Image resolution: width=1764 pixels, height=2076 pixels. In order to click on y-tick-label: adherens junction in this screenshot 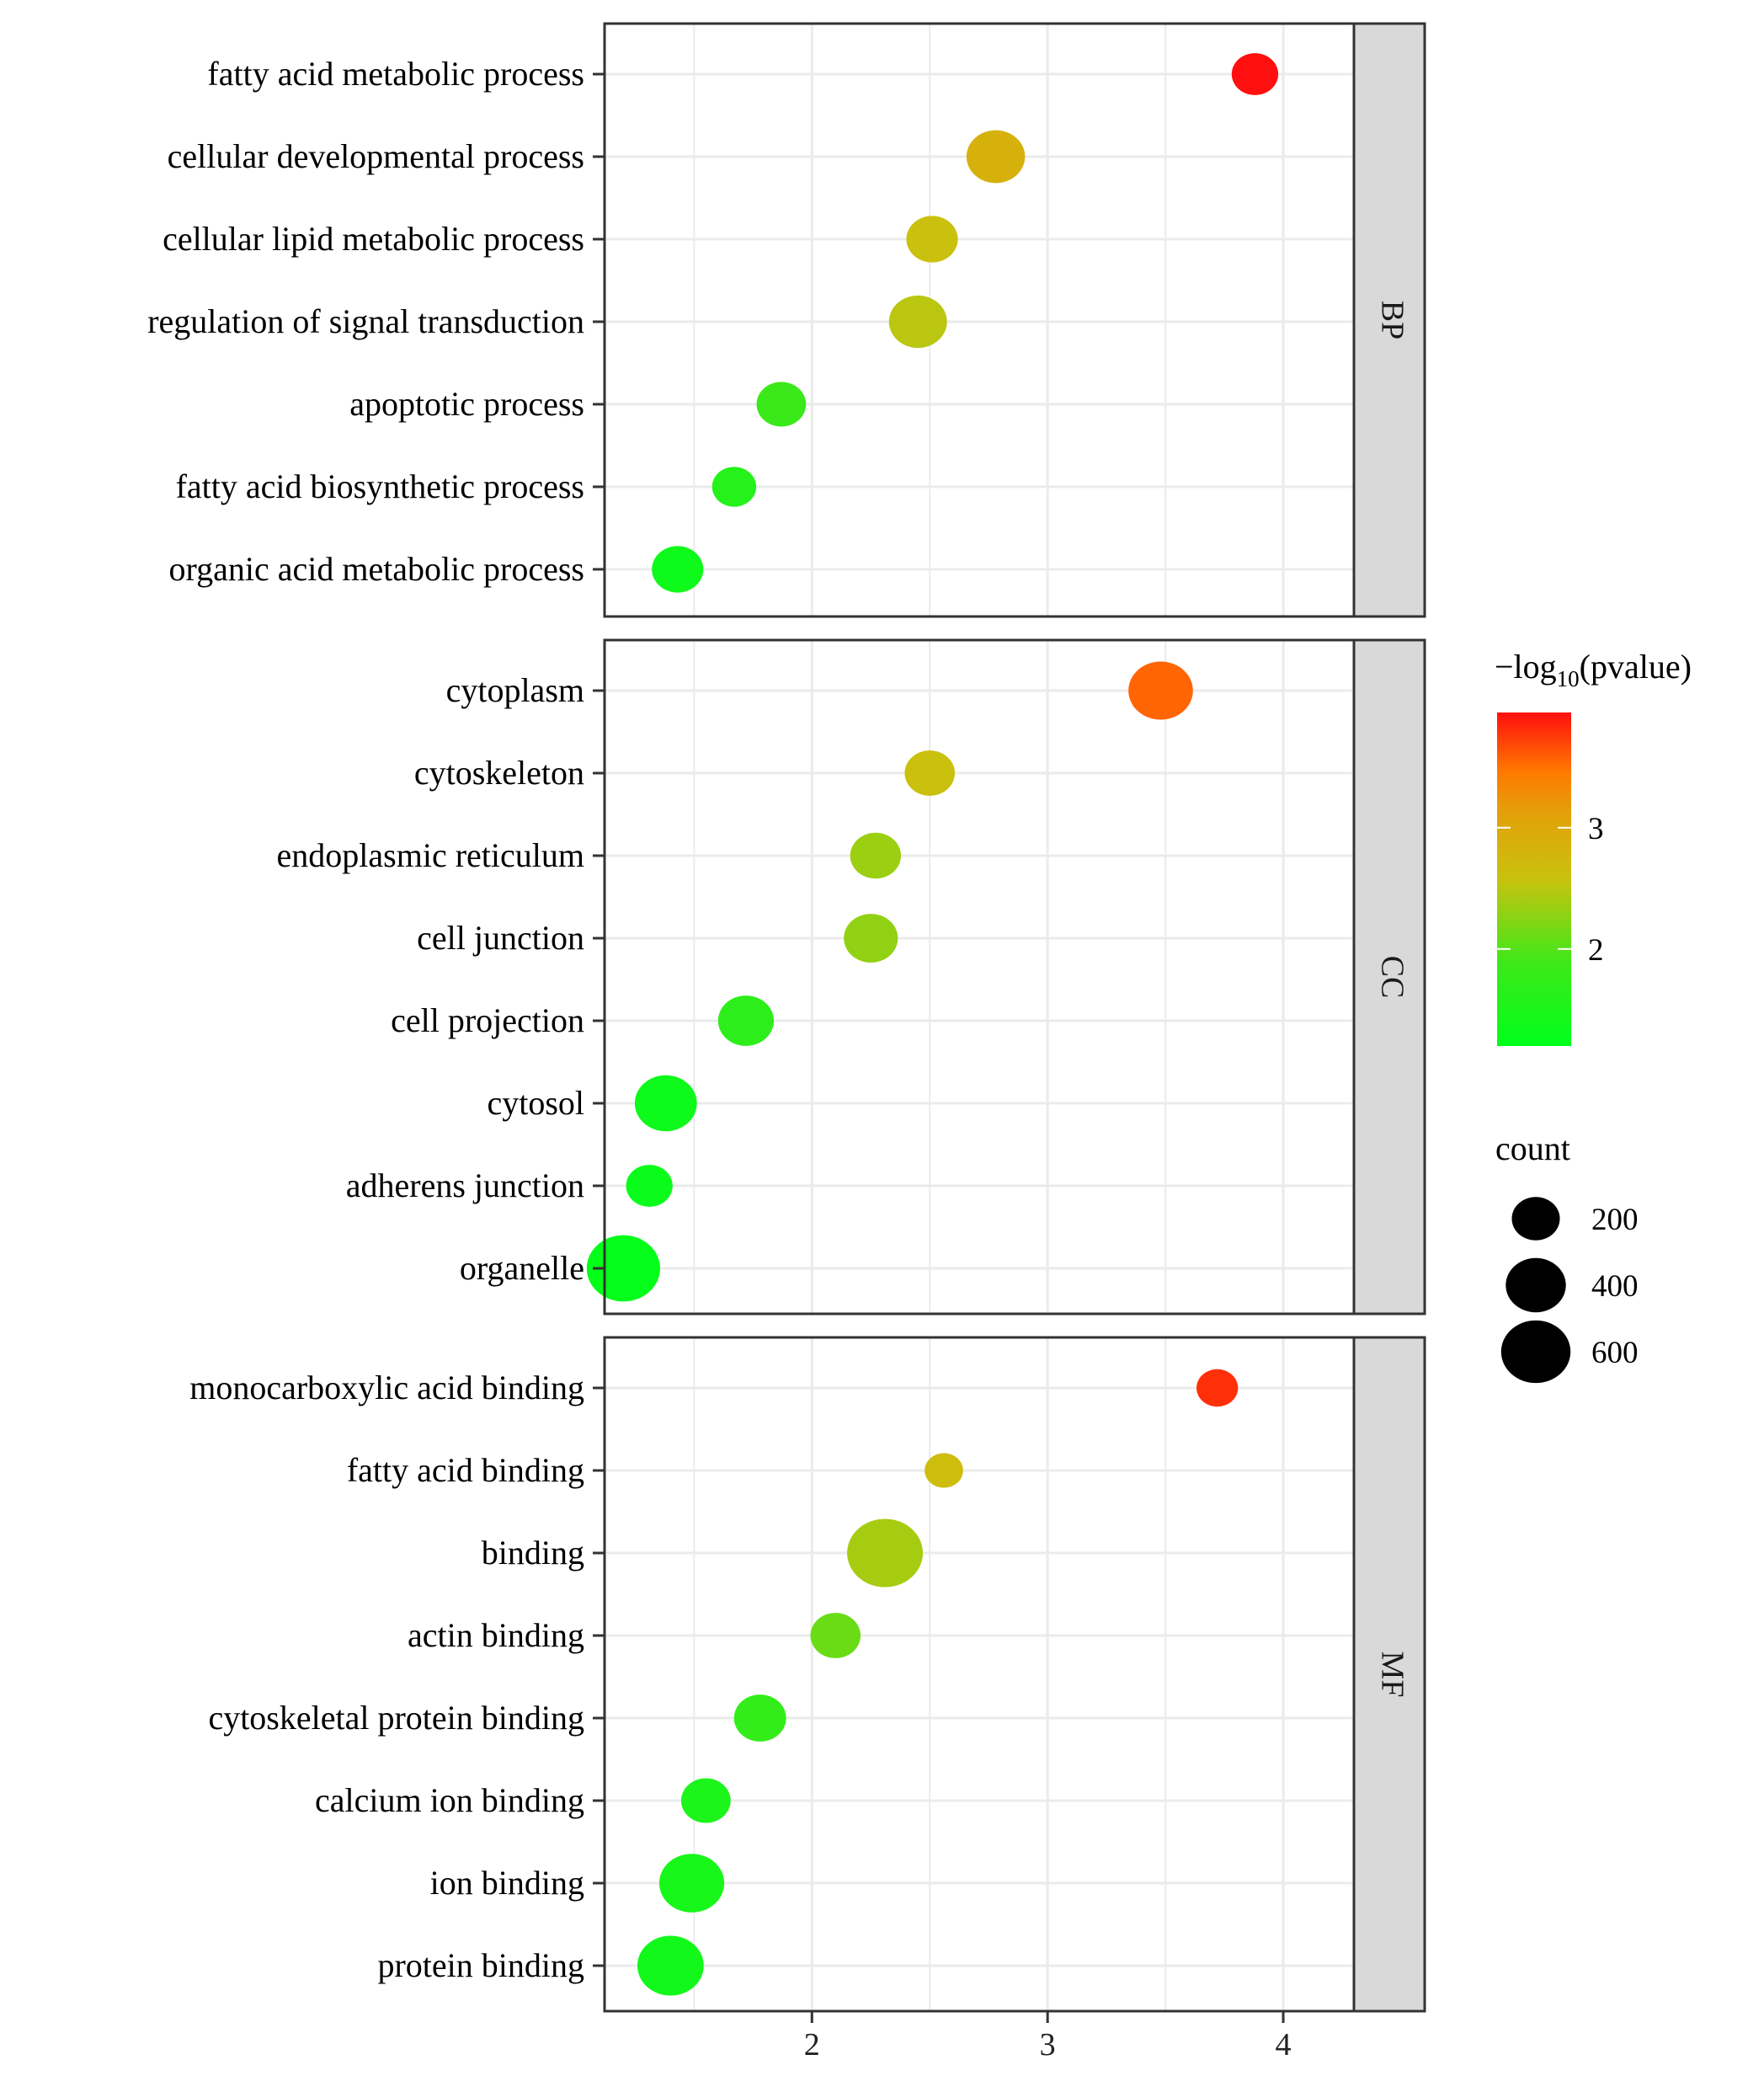, I will do `click(465, 1185)`.